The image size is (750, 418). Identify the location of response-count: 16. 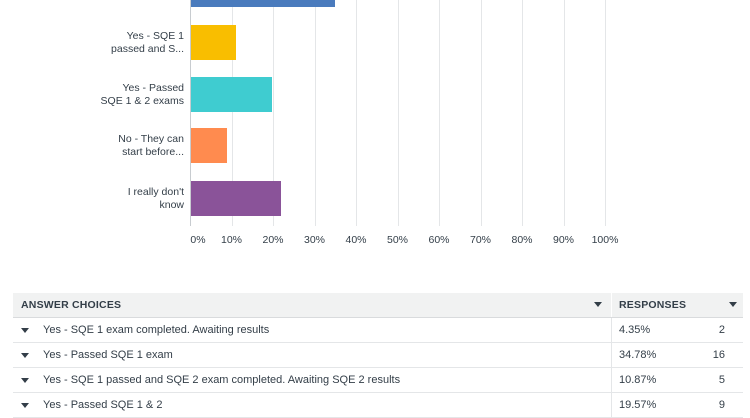
(718, 355).